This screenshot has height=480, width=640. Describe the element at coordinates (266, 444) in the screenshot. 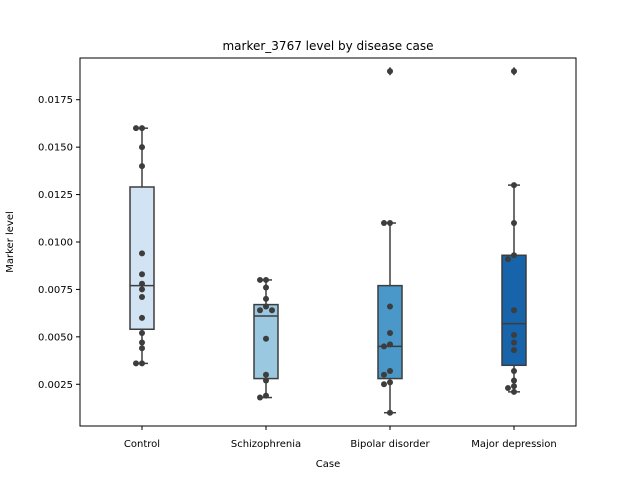

I see `x-tick-label: Schizophrenia` at that location.